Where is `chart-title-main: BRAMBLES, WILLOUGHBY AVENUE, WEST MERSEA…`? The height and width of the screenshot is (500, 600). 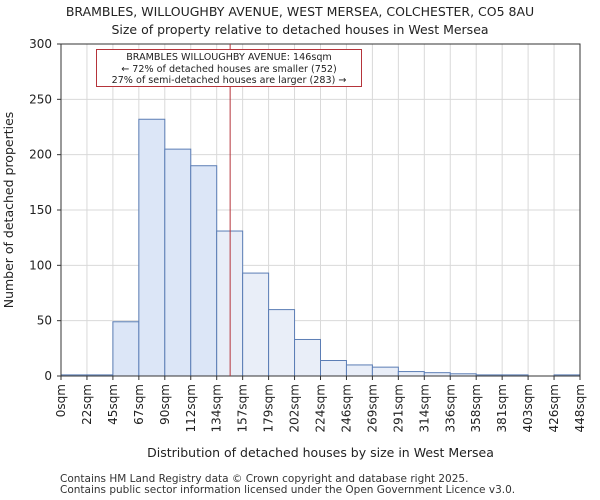
chart-title-main: BRAMBLES, WILLOUGHBY AVENUE, WEST MERSEA… is located at coordinates (300, 11).